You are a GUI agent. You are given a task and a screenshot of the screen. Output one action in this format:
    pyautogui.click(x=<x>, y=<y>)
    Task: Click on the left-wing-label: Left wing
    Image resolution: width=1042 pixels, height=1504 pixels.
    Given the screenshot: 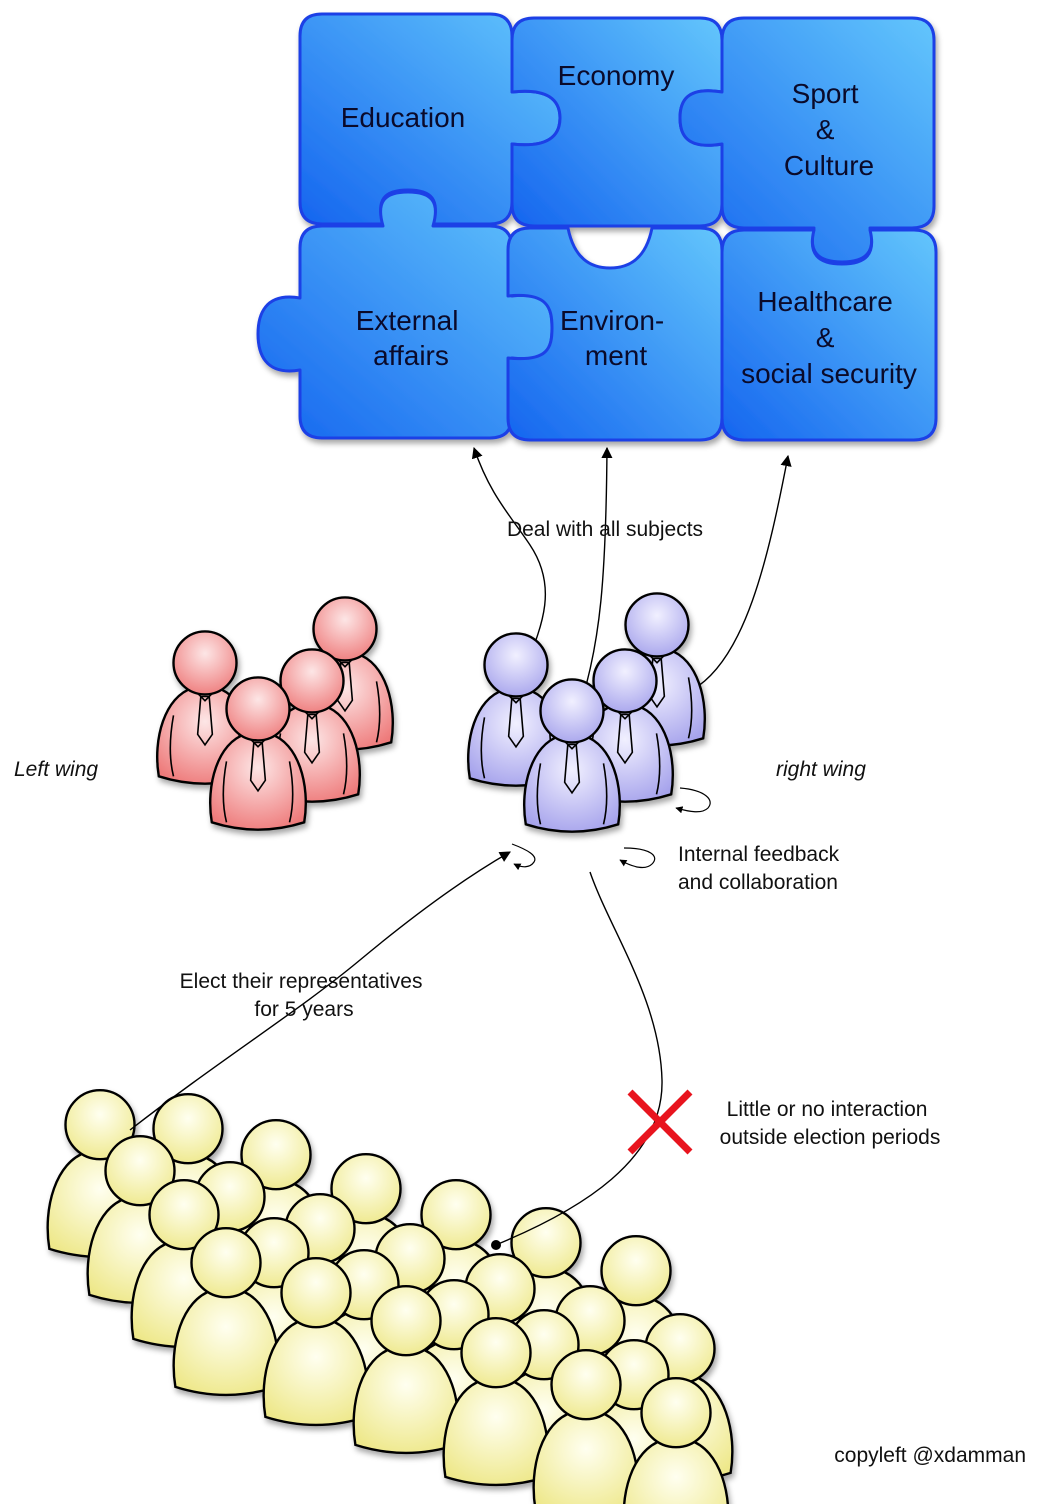 What is the action you would take?
    pyautogui.click(x=56, y=769)
    